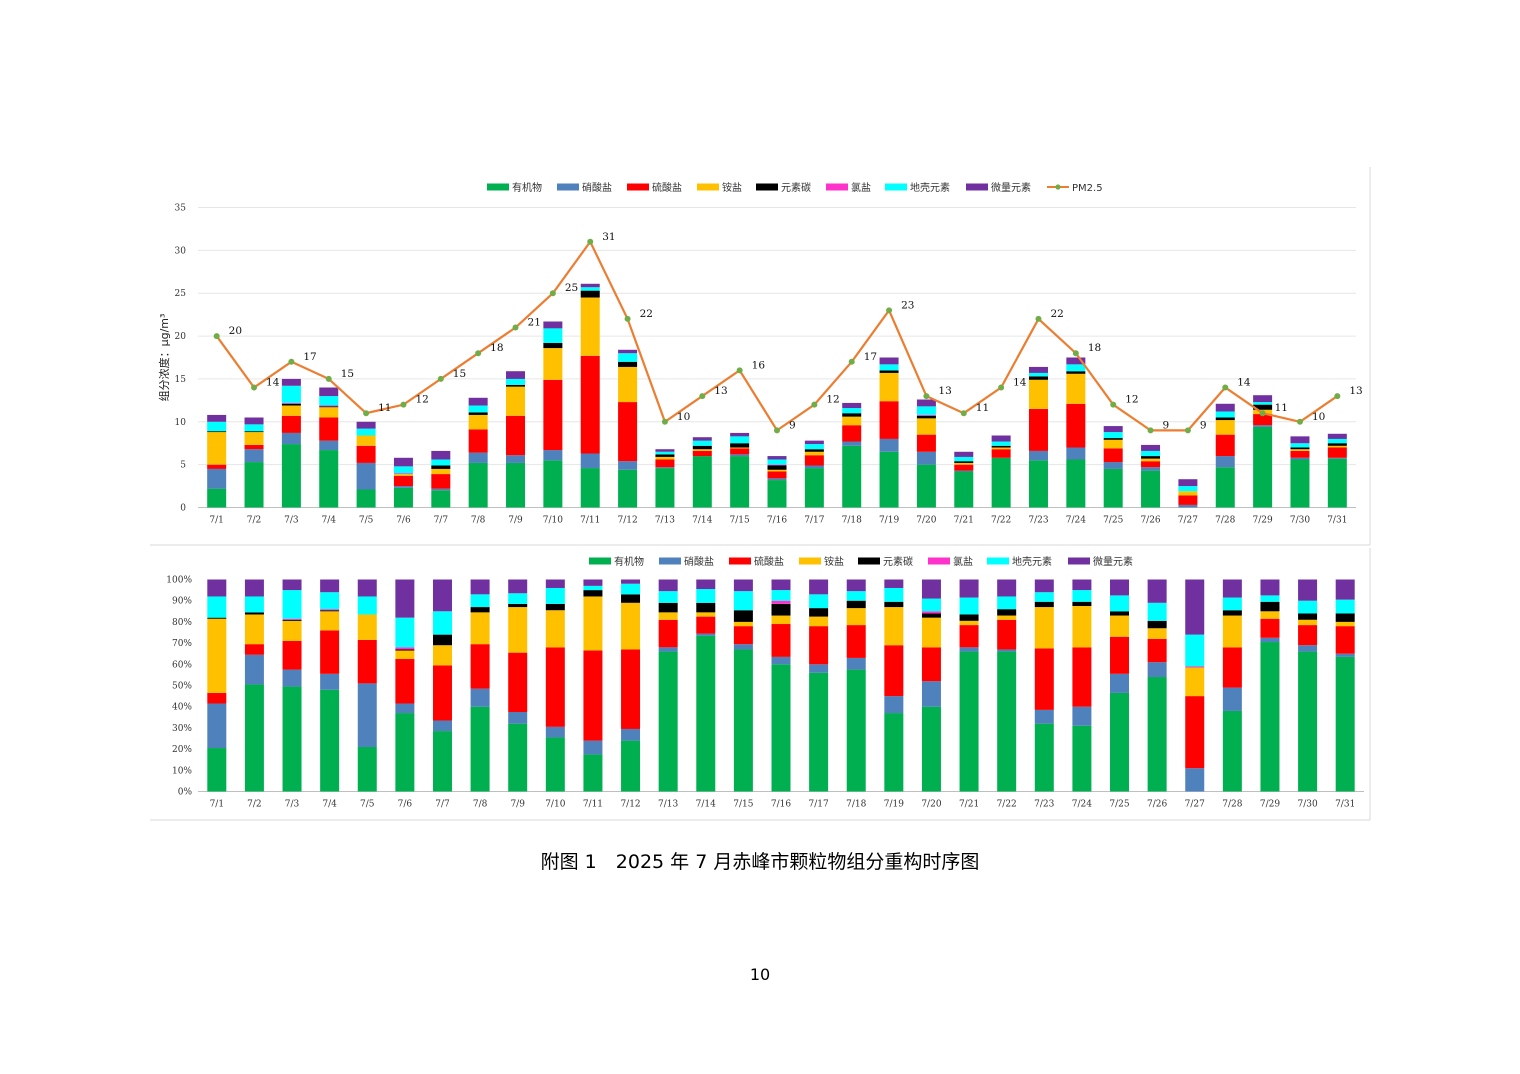  I want to click on chart1-pm25-data-label: 31, so click(608, 237).